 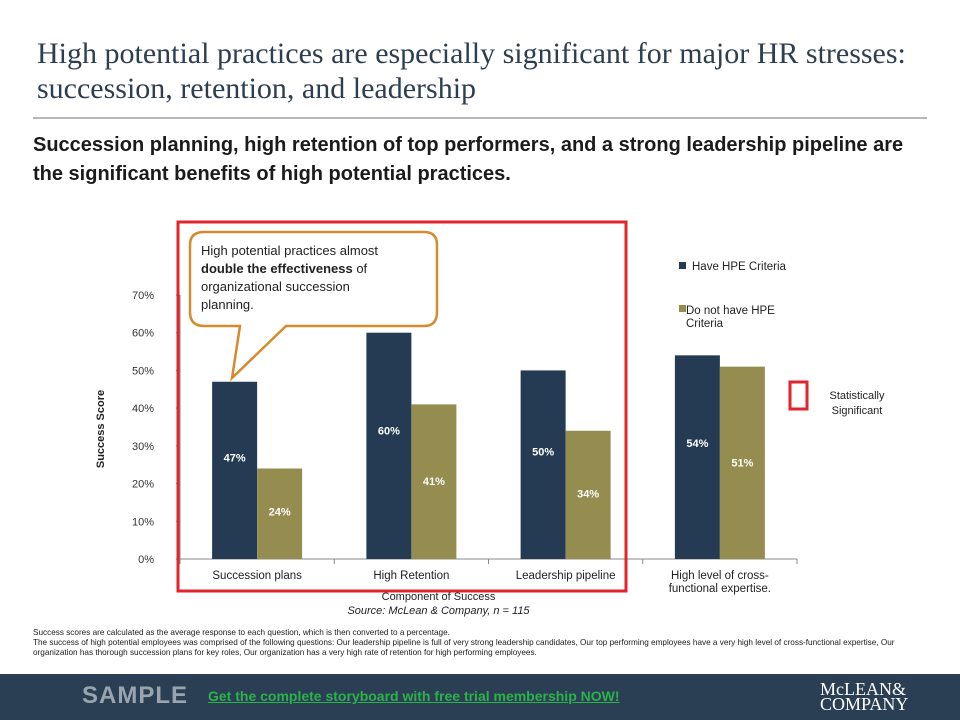 I want to click on callout-text-line-3: organizational succession, so click(x=275, y=286).